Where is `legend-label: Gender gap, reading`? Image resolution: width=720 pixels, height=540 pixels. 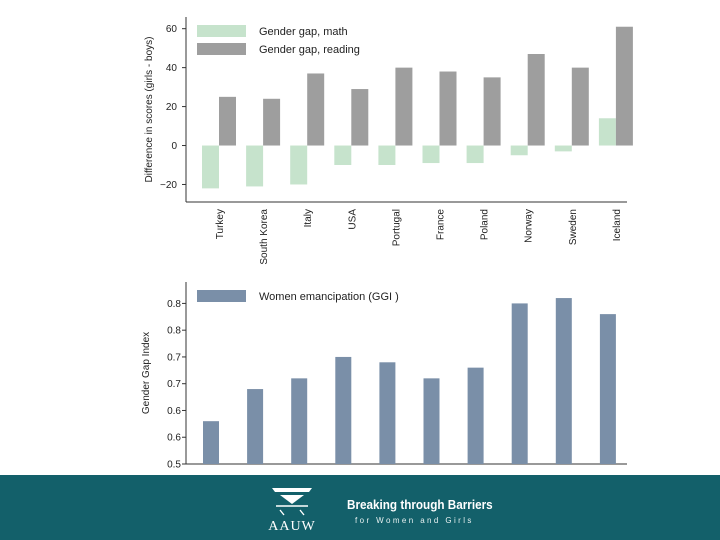 legend-label: Gender gap, reading is located at coordinates (309, 50).